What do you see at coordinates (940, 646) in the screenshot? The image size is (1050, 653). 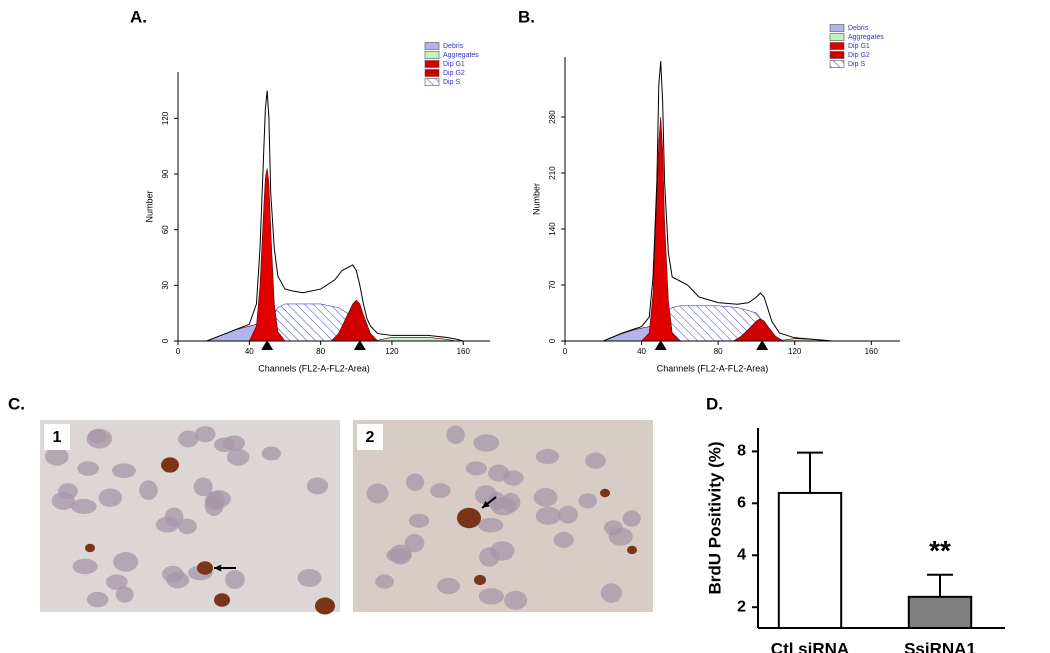 I see `x-tick-label: SsiRNA1` at bounding box center [940, 646].